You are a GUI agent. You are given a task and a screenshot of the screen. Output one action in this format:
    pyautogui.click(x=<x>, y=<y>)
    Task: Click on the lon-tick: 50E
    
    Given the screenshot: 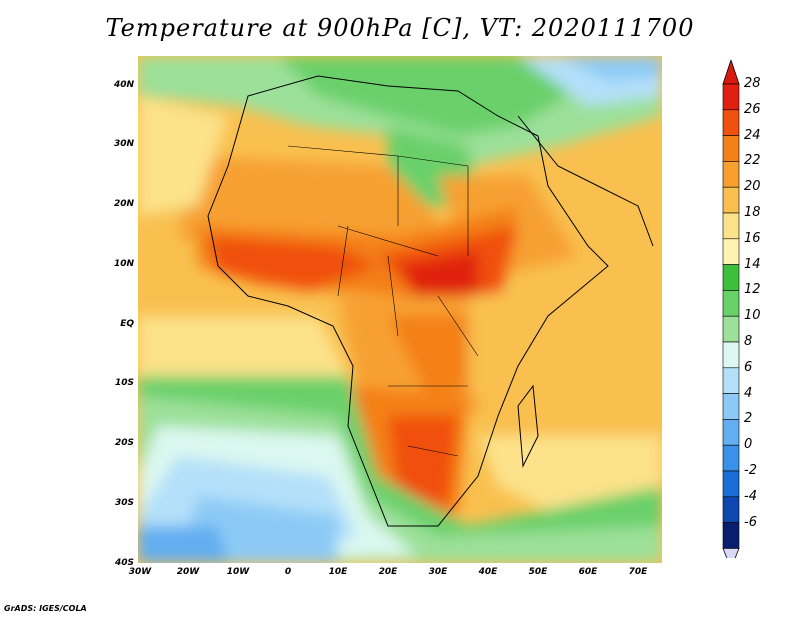 What is the action you would take?
    pyautogui.click(x=538, y=572)
    